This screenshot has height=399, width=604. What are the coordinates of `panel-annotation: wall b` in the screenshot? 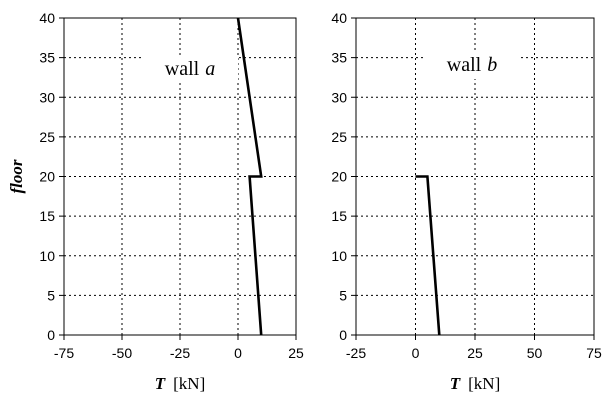 It's located at (472, 65).